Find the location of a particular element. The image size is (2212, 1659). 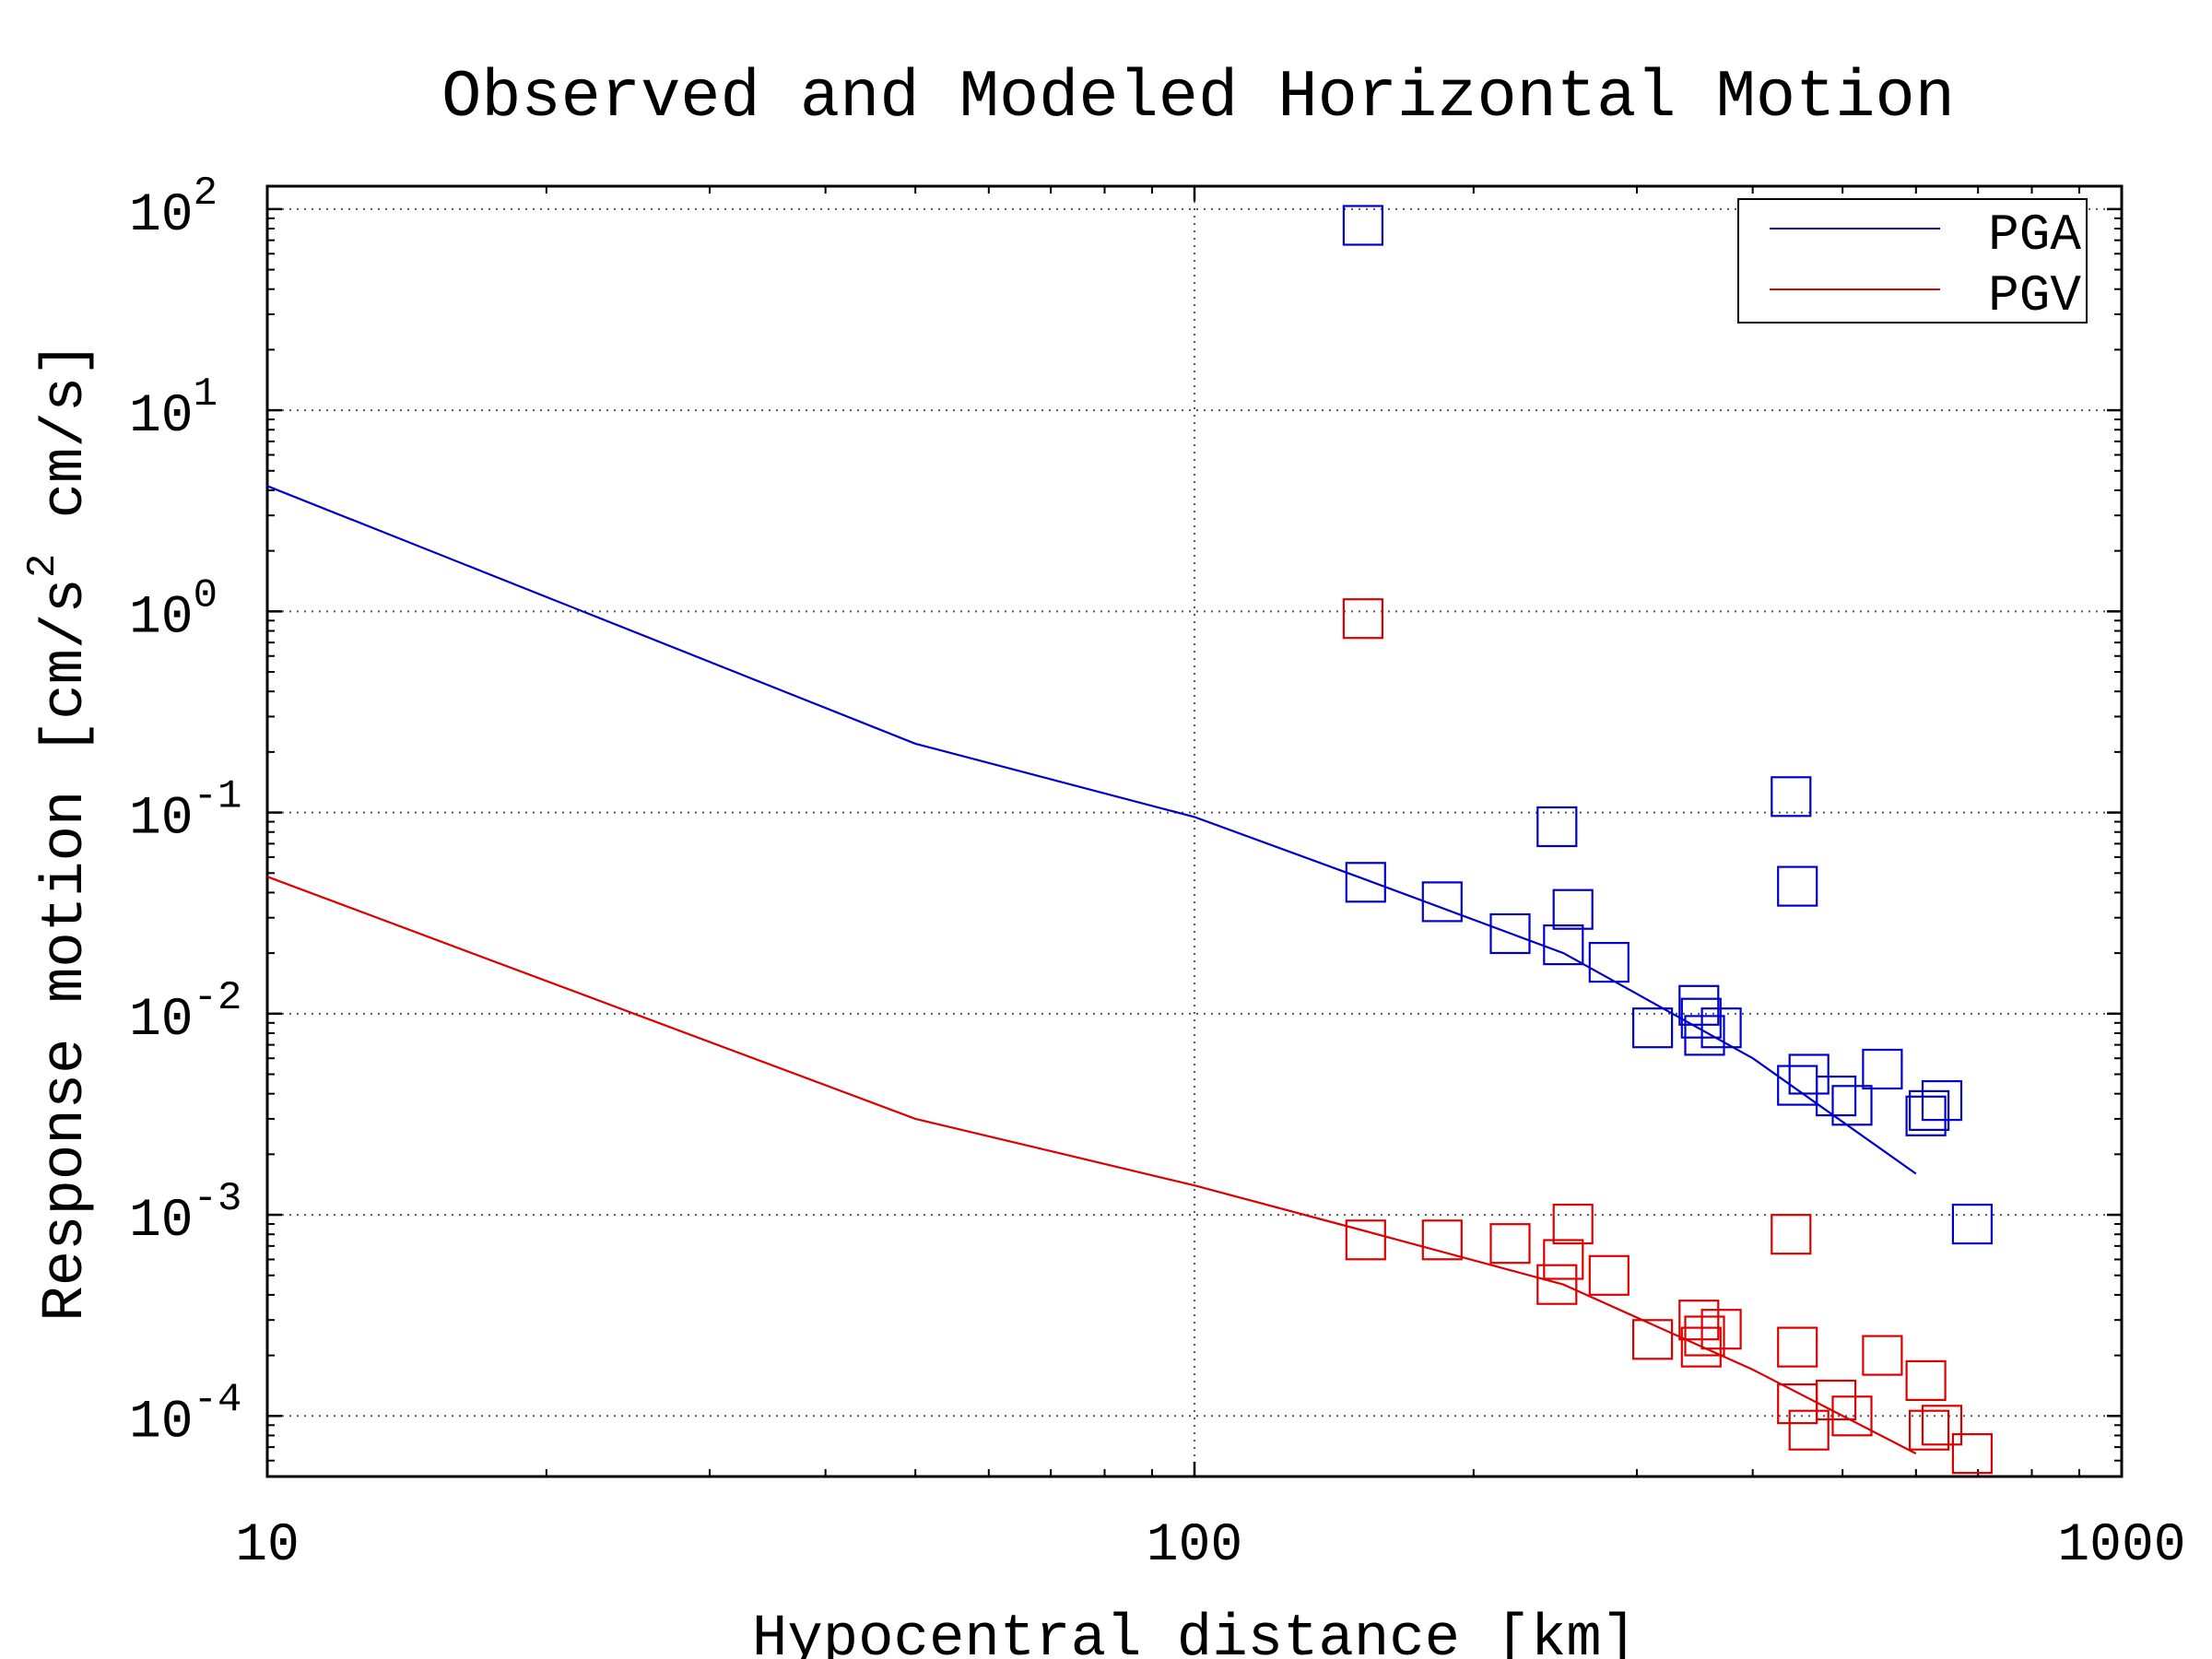

legend-label-pga: PGA is located at coordinates (2034, 235).